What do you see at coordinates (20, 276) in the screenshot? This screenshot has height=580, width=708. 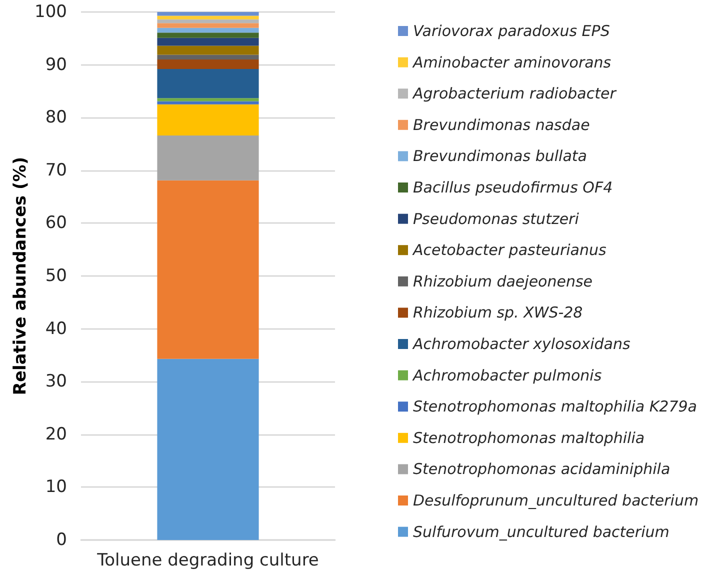 I see `y-axis-title: Relative abundances (%)` at bounding box center [20, 276].